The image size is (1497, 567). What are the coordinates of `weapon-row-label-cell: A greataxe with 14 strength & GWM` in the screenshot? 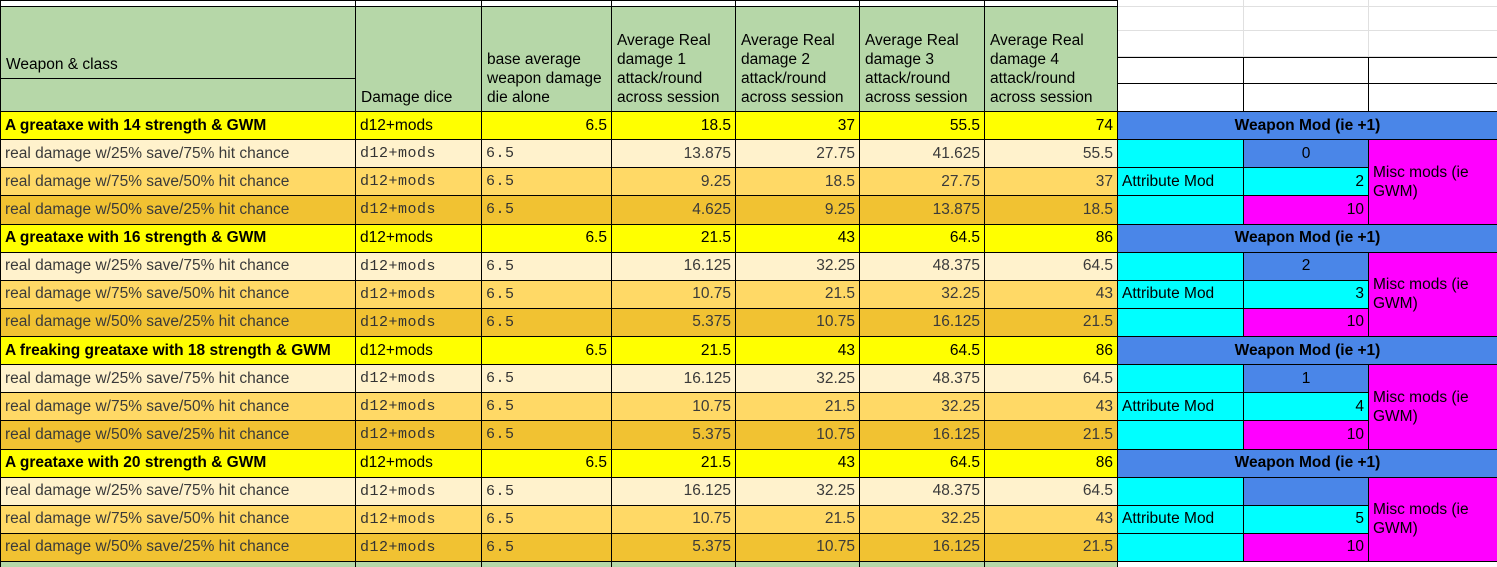 It's located at (178, 126).